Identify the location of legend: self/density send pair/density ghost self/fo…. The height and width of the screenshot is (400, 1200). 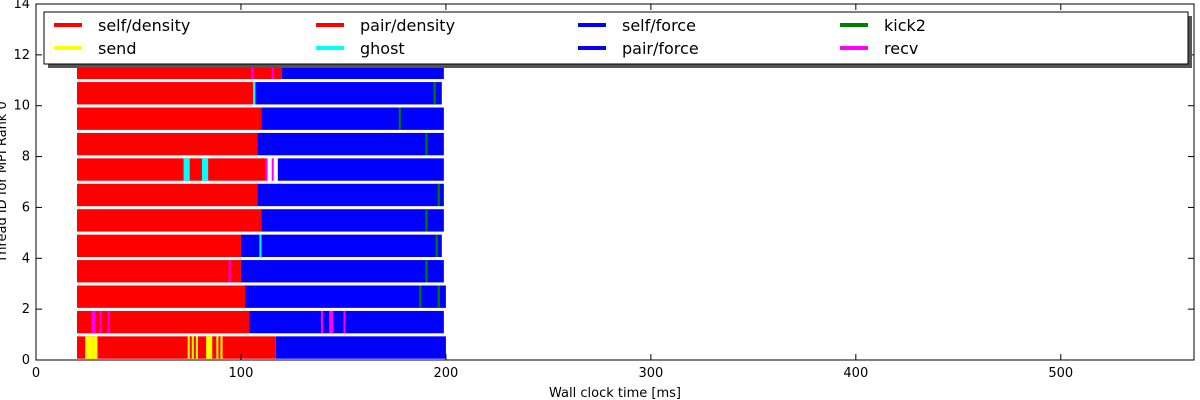
(617, 39).